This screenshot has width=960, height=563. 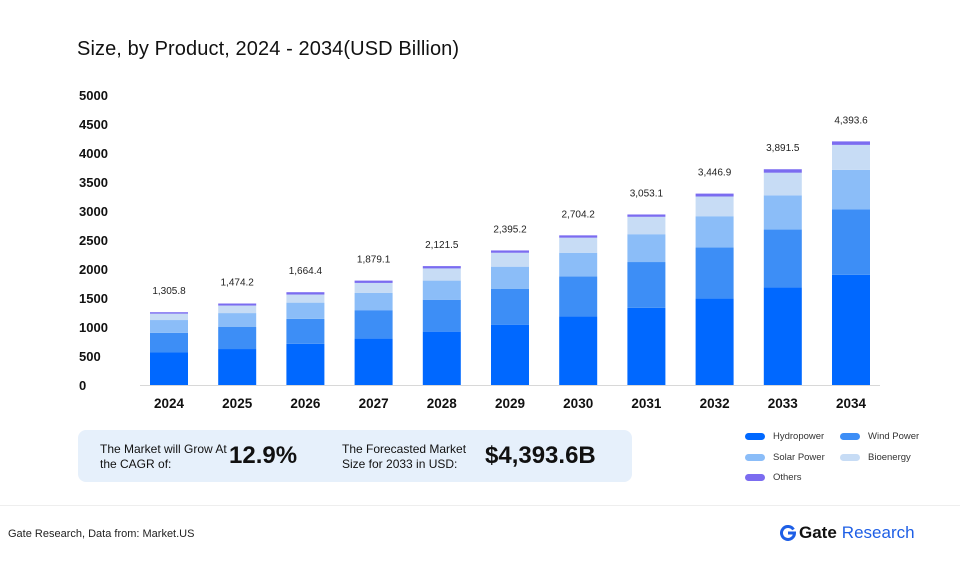 I want to click on bar-total-label: 1,879.1, so click(x=374, y=260).